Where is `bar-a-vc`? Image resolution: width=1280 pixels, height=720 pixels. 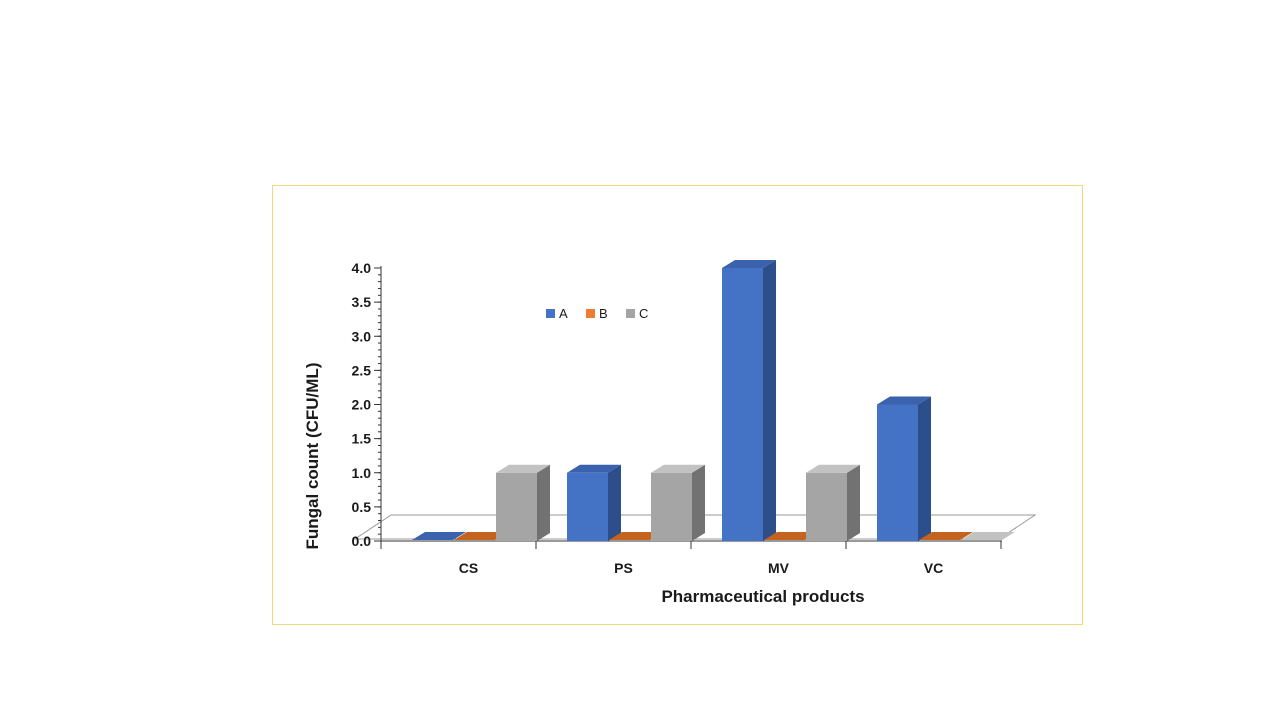 bar-a-vc is located at coordinates (904, 468).